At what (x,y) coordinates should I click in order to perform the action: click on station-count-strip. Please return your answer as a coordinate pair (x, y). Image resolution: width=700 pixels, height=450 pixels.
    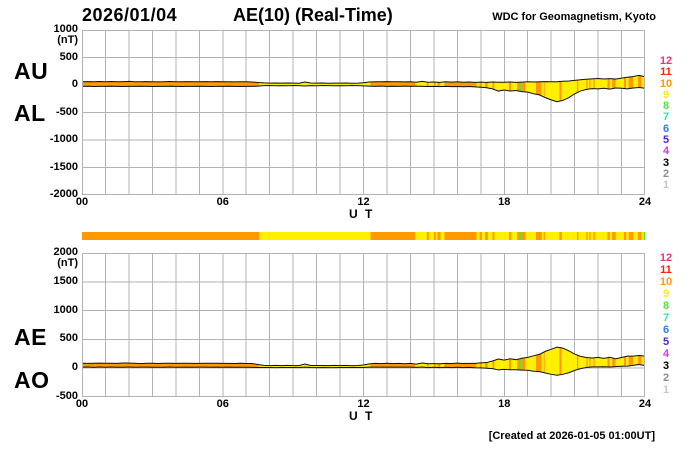
    Looking at the image, I should click on (363, 236).